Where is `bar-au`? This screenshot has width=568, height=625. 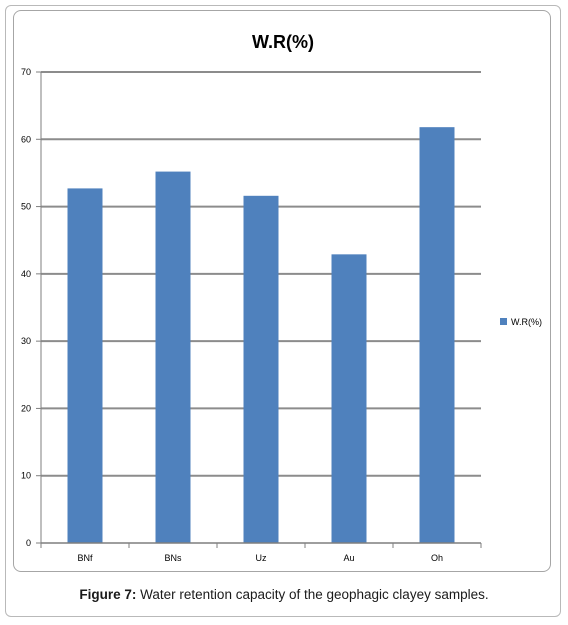 bar-au is located at coordinates (349, 398).